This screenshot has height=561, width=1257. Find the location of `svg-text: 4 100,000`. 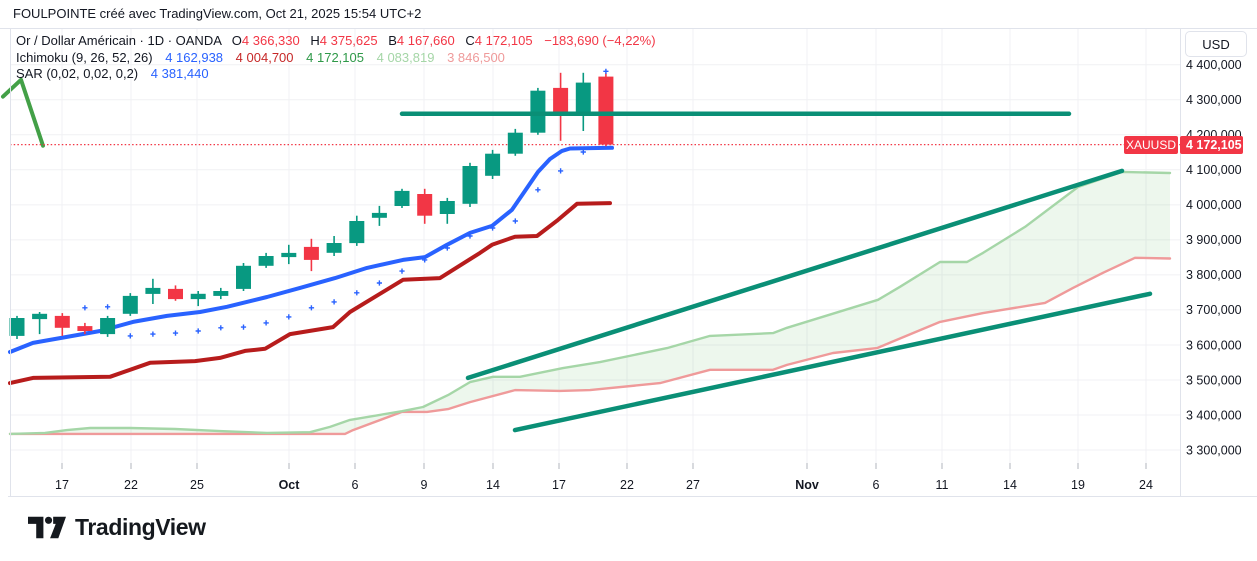

svg-text: 4 100,000 is located at coordinates (1214, 170).